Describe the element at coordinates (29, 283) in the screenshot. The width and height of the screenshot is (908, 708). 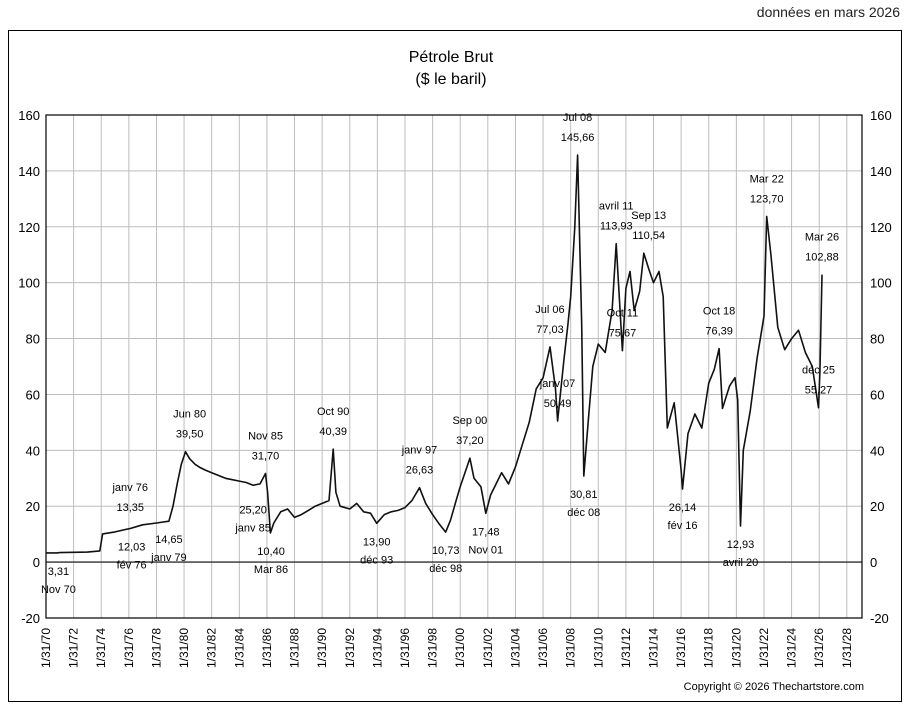
I see `y-tick-label-left: 100` at that location.